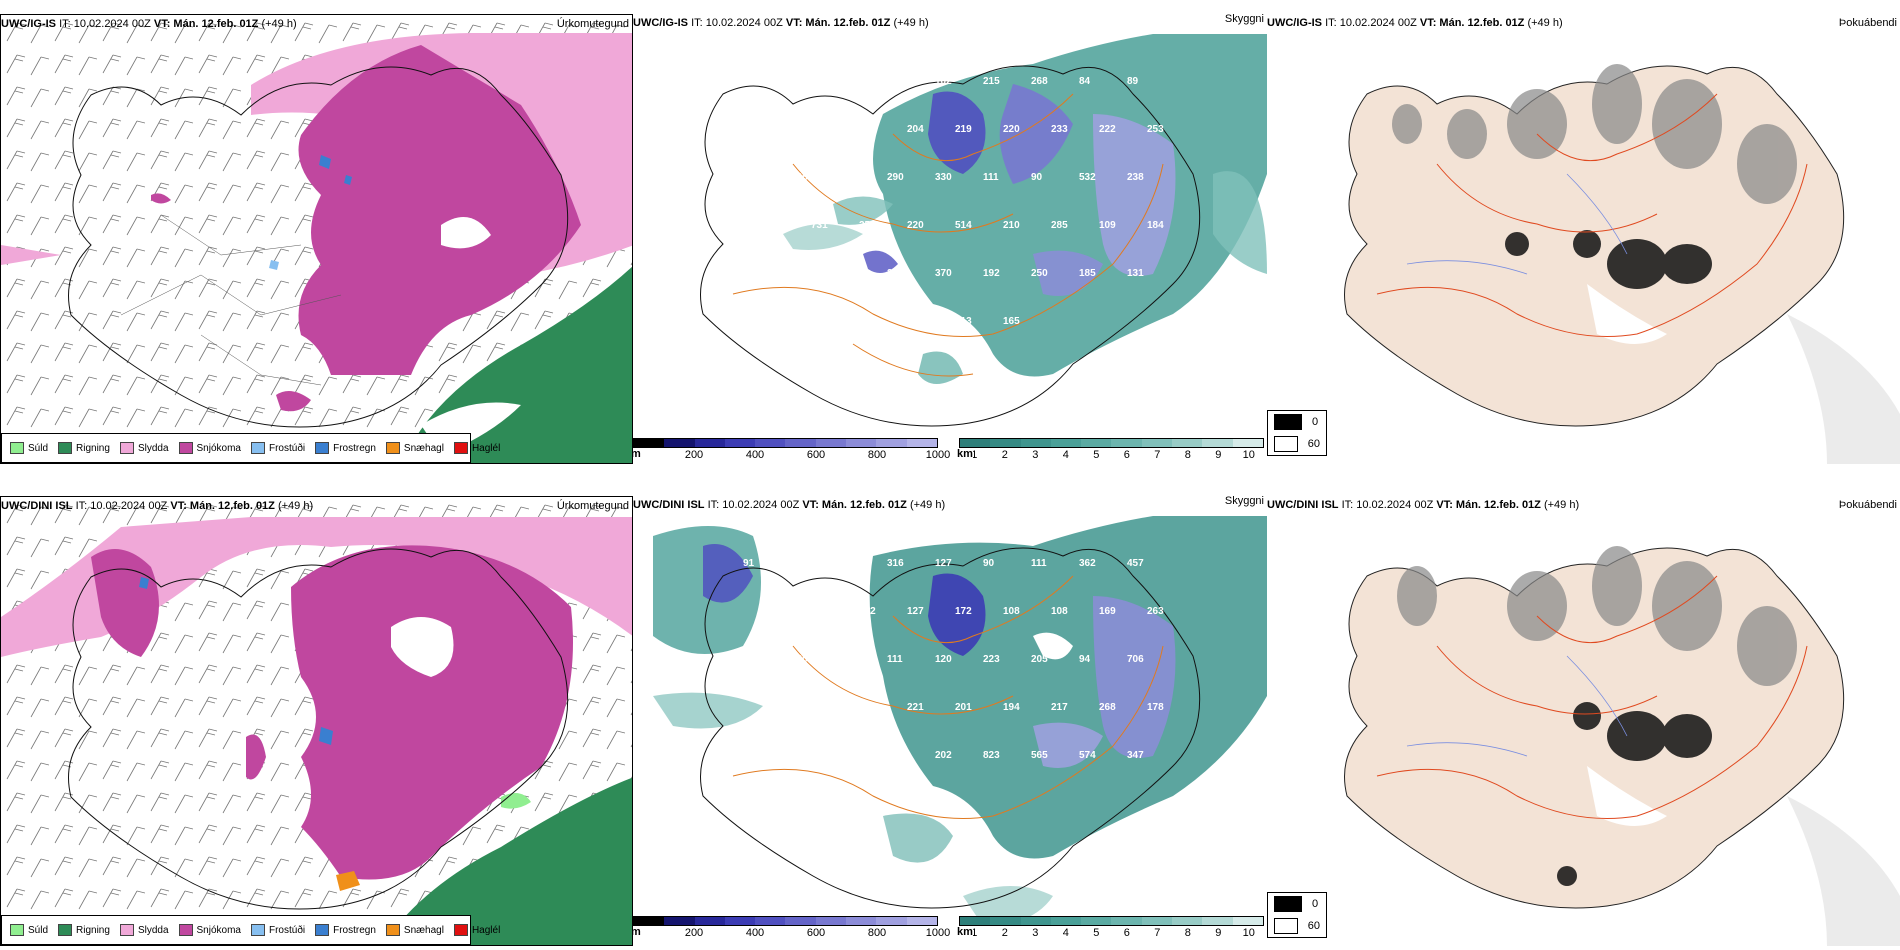 Image resolution: width=1900 pixels, height=950 pixels. What do you see at coordinates (799, 563) in the screenshot?
I see `ceiling-label: 122` at bounding box center [799, 563].